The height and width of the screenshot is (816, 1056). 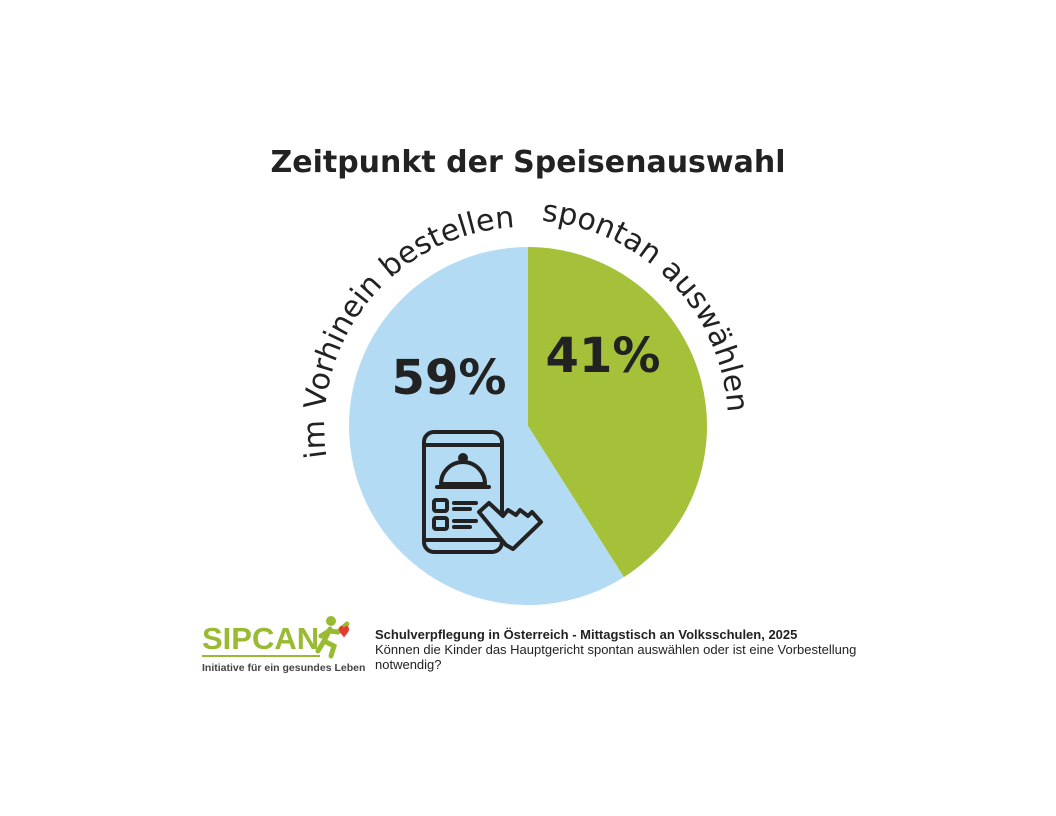 I want to click on heart-icon, so click(x=344, y=632).